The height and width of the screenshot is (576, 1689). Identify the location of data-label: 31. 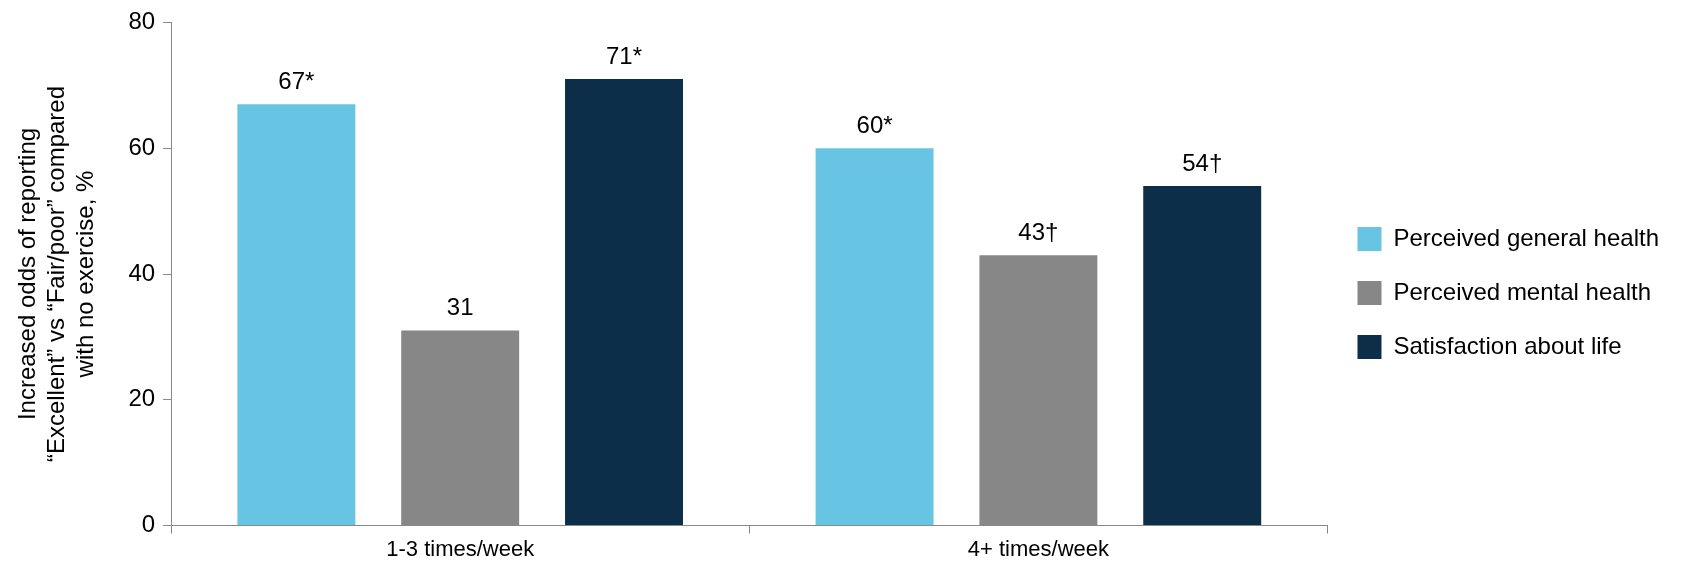
(460, 307).